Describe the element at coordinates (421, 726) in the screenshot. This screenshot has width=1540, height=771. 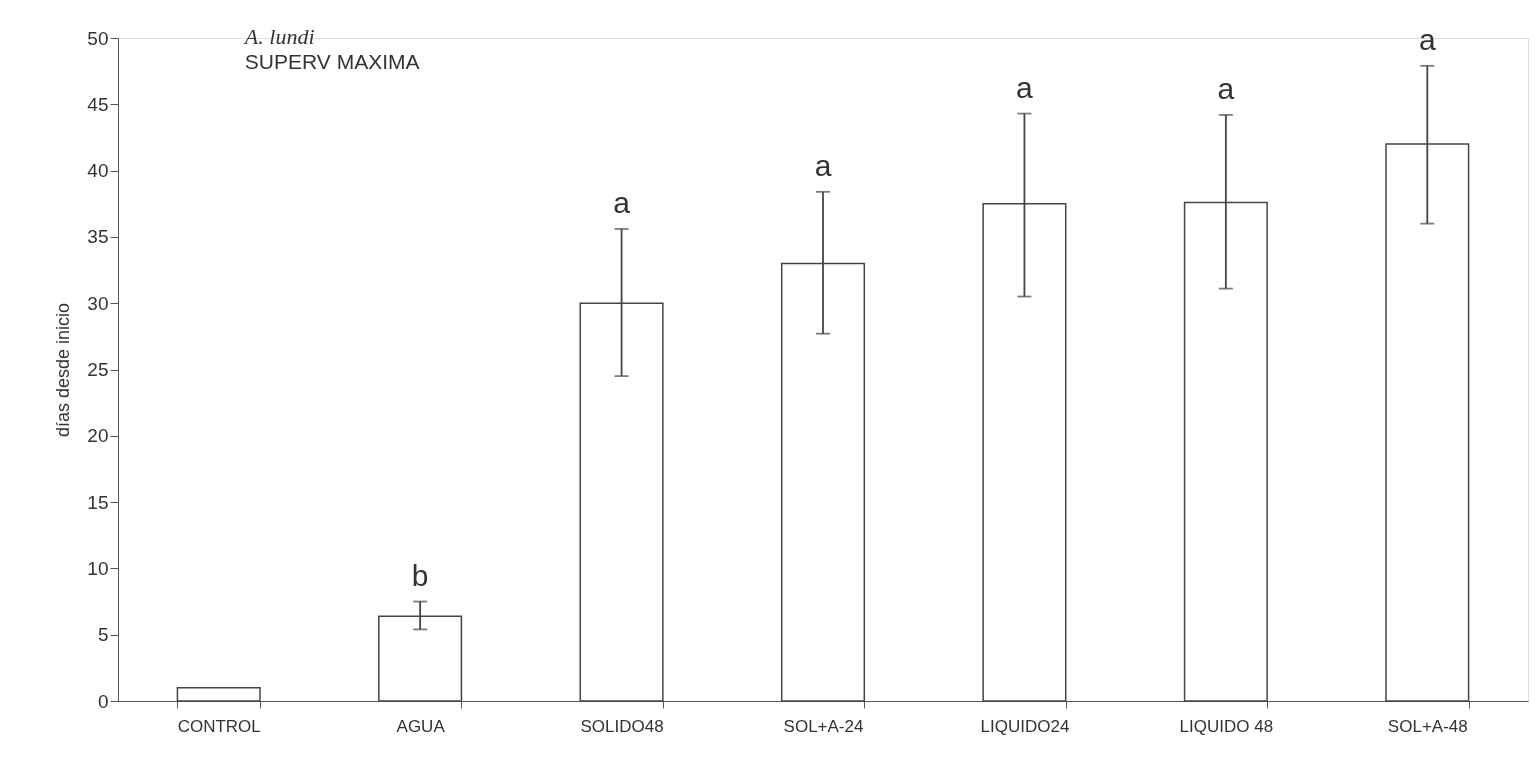
I see `x-tick-label: AGUA` at that location.